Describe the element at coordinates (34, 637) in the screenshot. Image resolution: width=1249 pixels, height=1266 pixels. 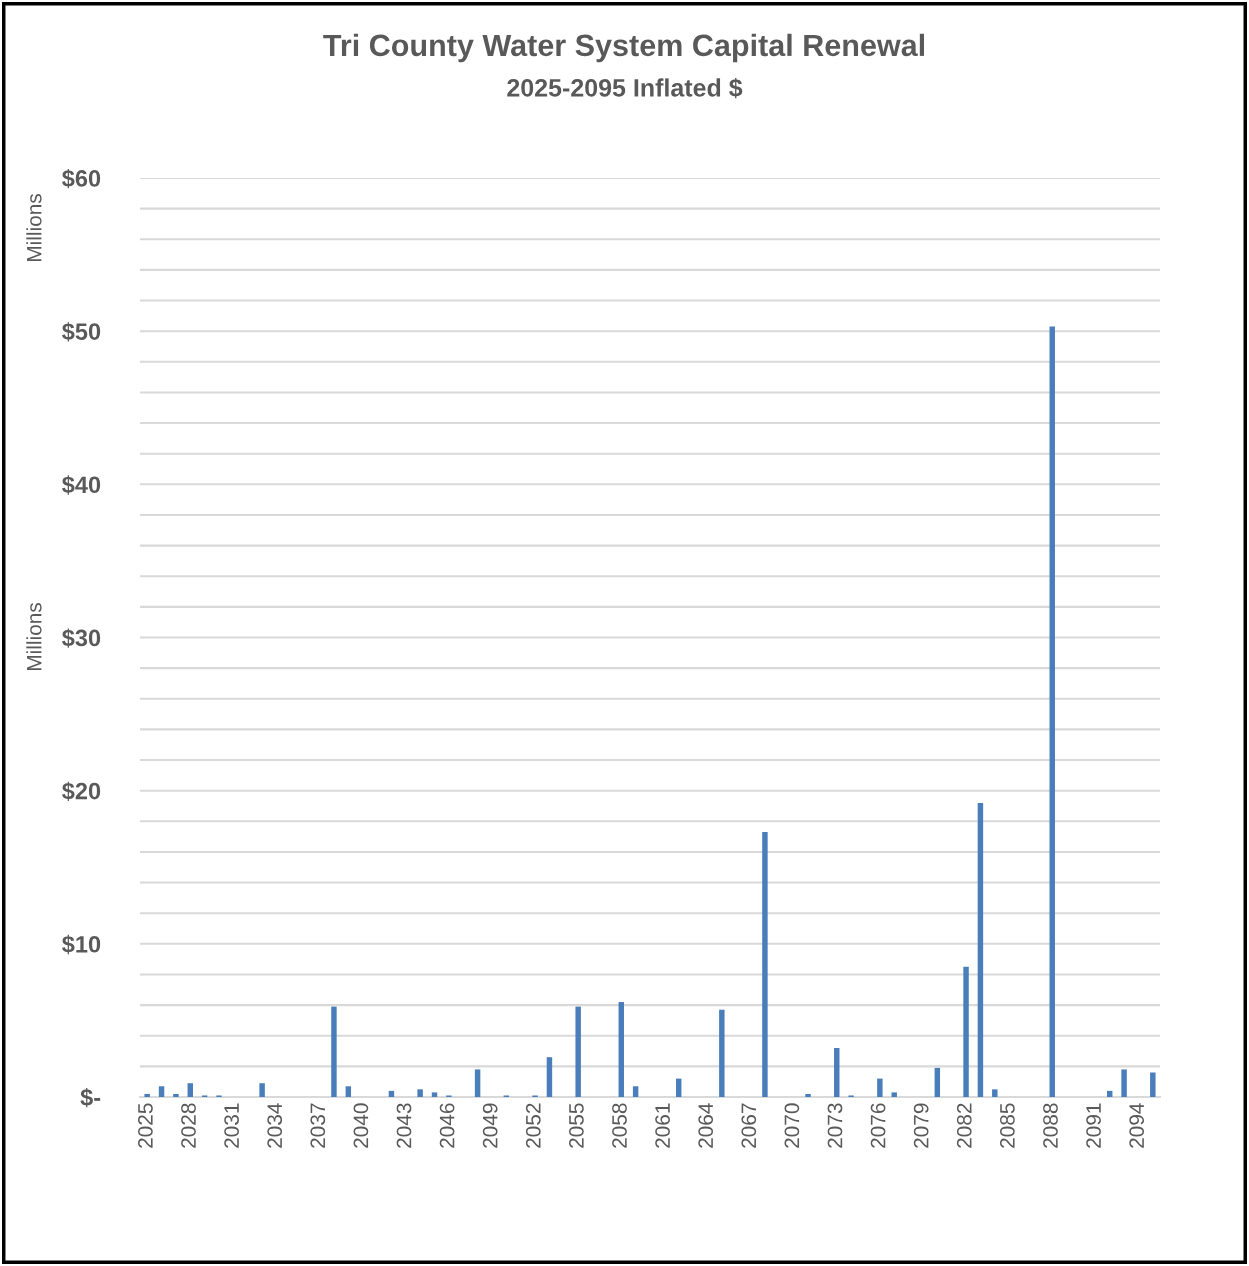
I see `y-axis-title: Millions` at that location.